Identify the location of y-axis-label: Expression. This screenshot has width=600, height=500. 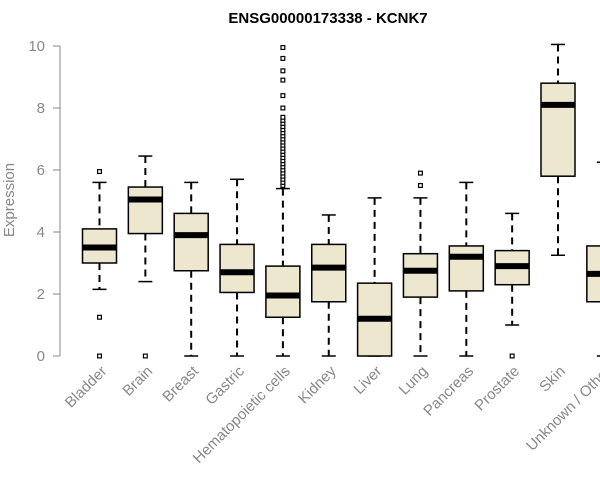
(9, 200).